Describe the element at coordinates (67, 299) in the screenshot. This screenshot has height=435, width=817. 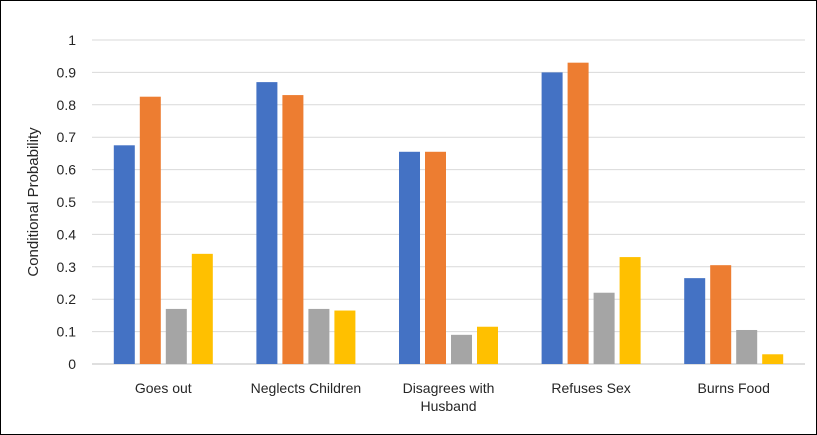
I see `y-tick-label: 0.2` at that location.